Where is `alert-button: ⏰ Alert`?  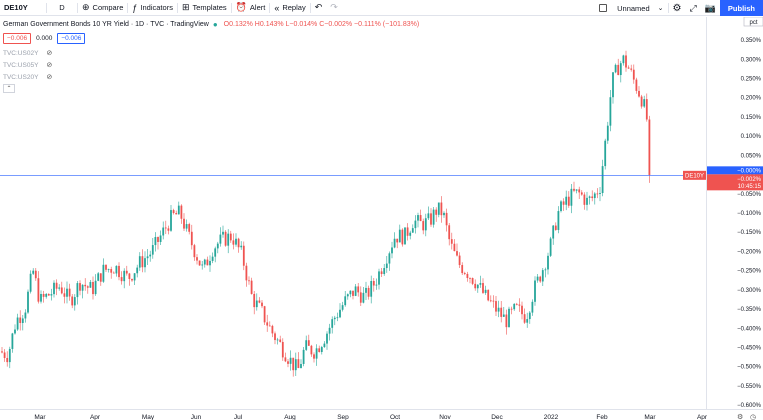 alert-button: ⏰ Alert is located at coordinates (251, 8).